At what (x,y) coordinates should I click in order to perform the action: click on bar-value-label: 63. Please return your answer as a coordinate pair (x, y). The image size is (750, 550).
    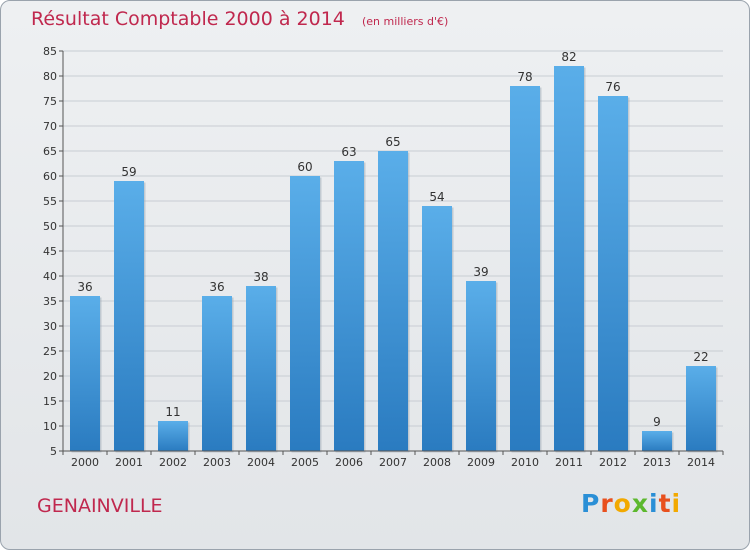
    Looking at the image, I should click on (348, 152).